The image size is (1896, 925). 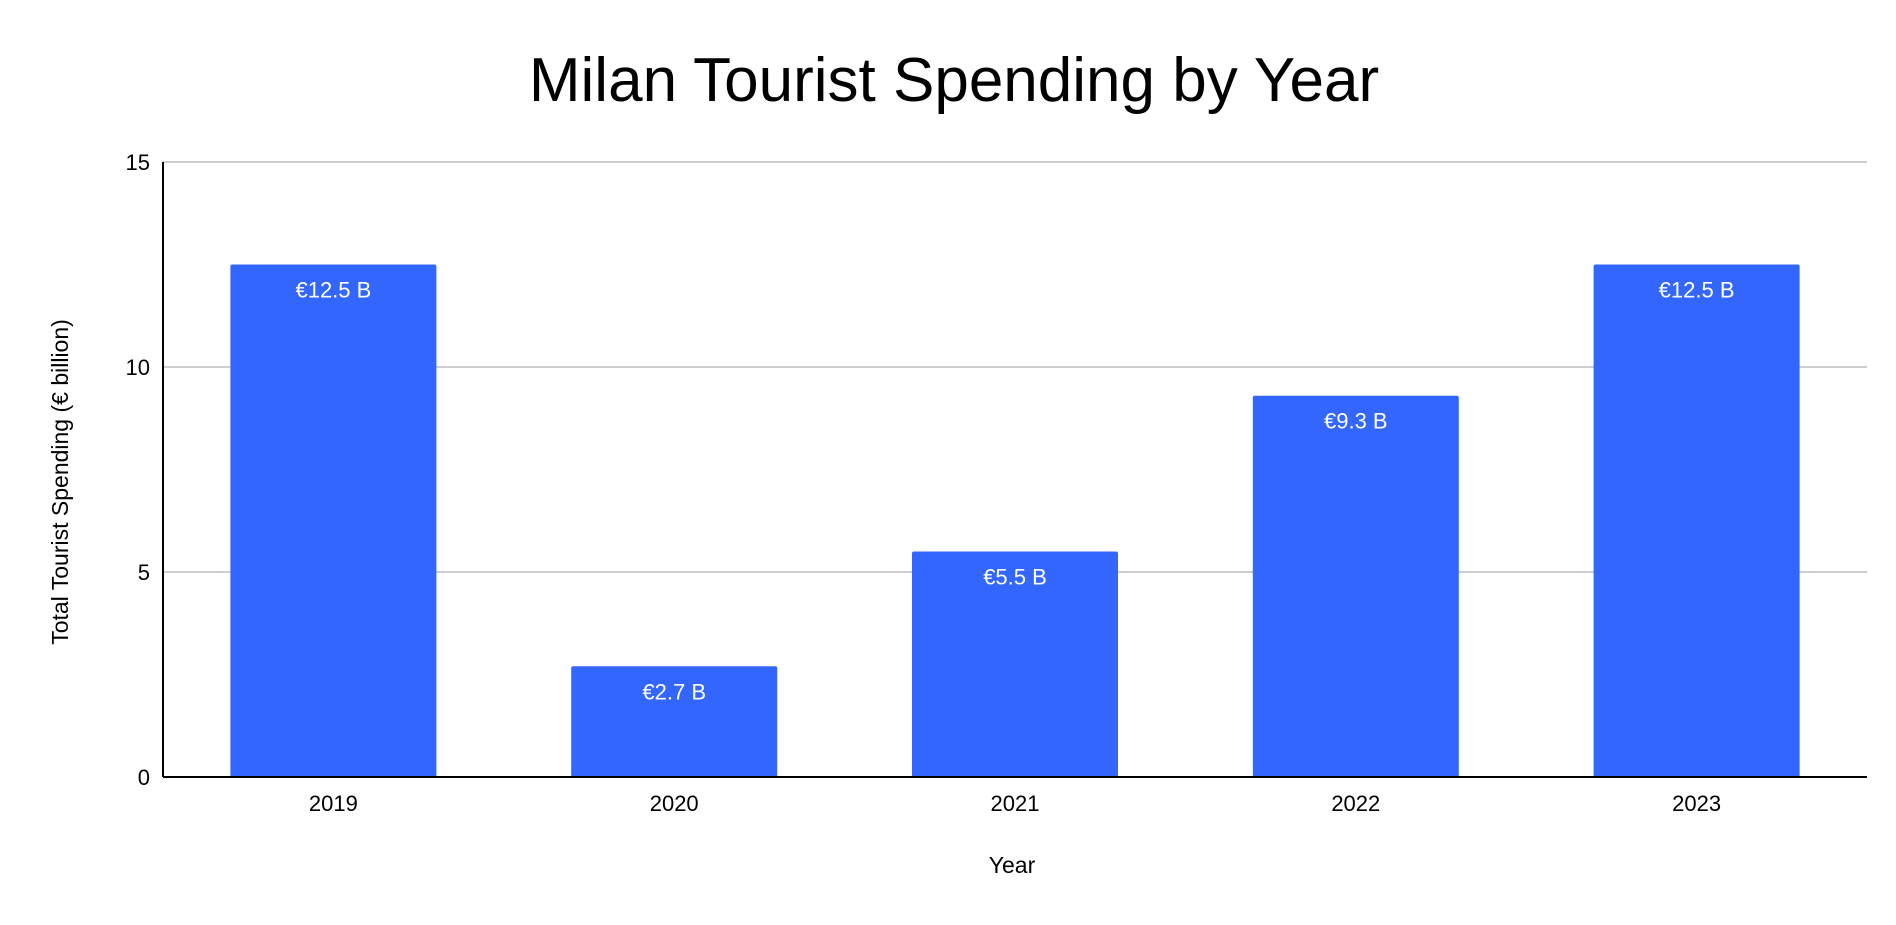 What do you see at coordinates (1015, 577) in the screenshot?
I see `data-label-2021: €5.5 B` at bounding box center [1015, 577].